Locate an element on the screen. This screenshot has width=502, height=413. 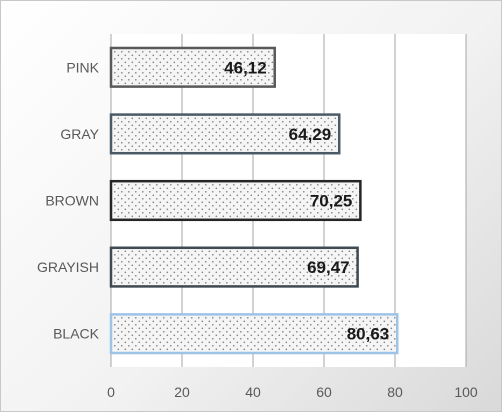
x-tick-label: 60 is located at coordinates (324, 392).